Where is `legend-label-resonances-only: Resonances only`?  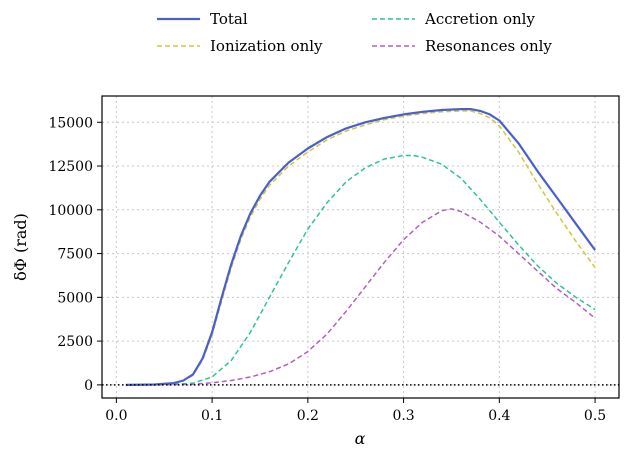
legend-label-resonances-only: Resonances only is located at coordinates (488, 46).